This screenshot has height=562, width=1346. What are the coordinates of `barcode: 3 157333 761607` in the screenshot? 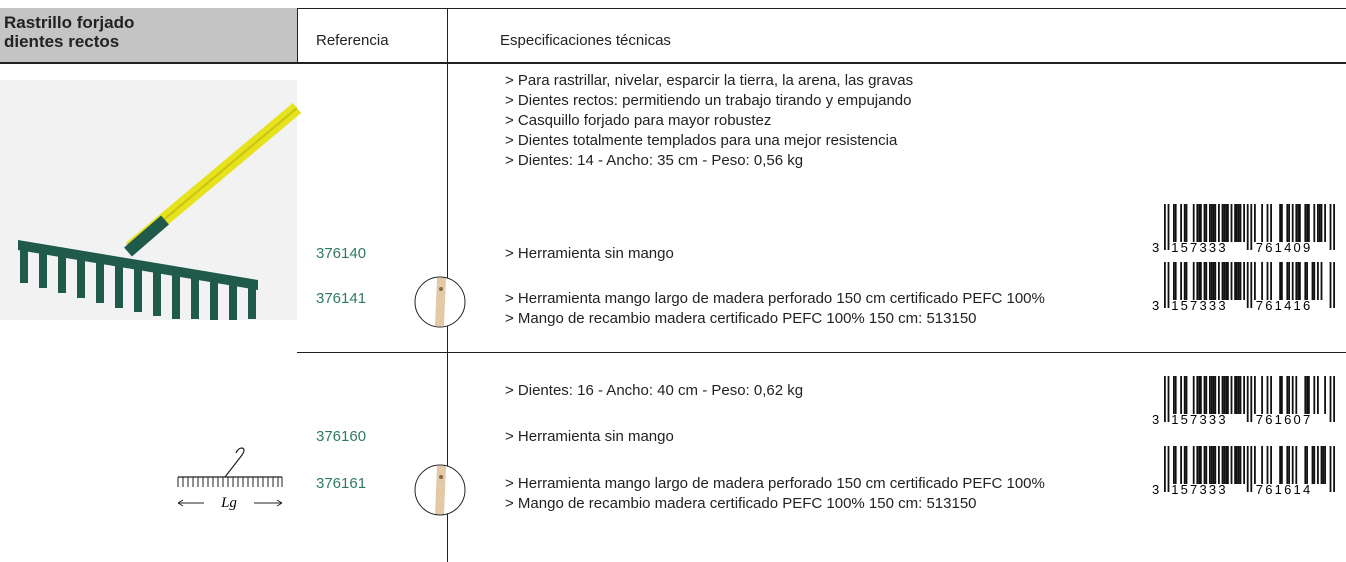 It's located at (1243, 401).